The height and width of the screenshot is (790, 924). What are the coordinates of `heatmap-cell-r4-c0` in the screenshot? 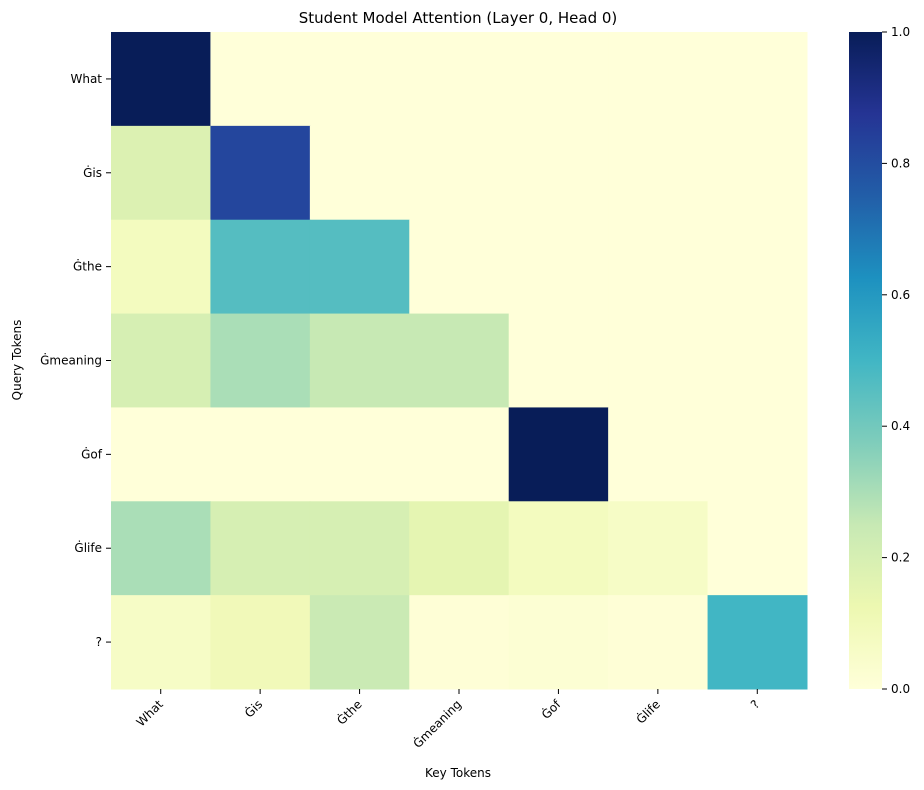 It's located at (161, 454).